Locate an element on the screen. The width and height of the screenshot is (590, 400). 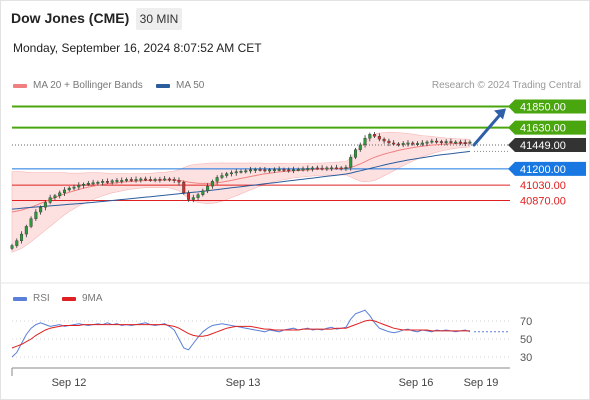
price-level-tag-41850.00: 41850.00 is located at coordinates (547, 106).